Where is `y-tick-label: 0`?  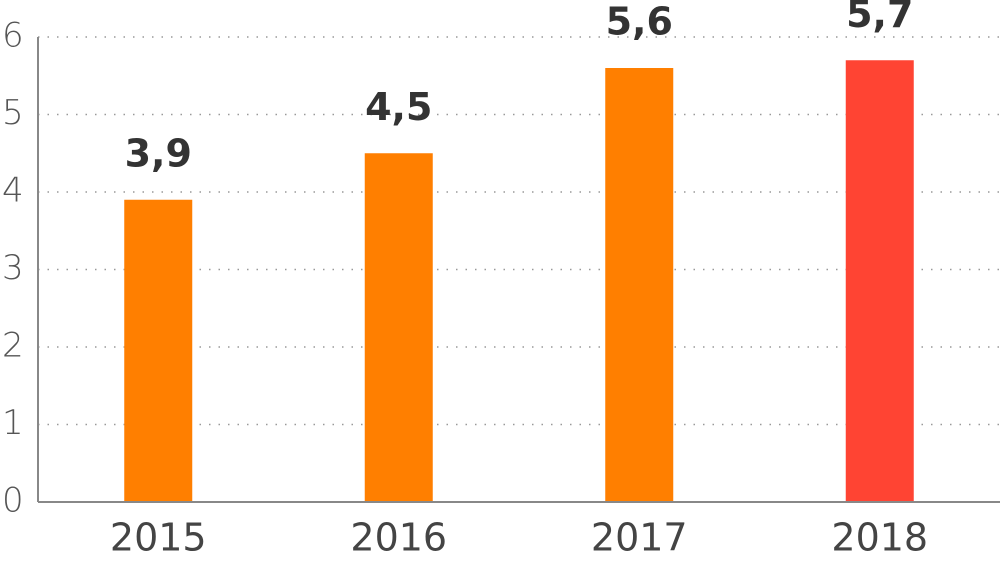
y-tick-label: 0 is located at coordinates (13, 501).